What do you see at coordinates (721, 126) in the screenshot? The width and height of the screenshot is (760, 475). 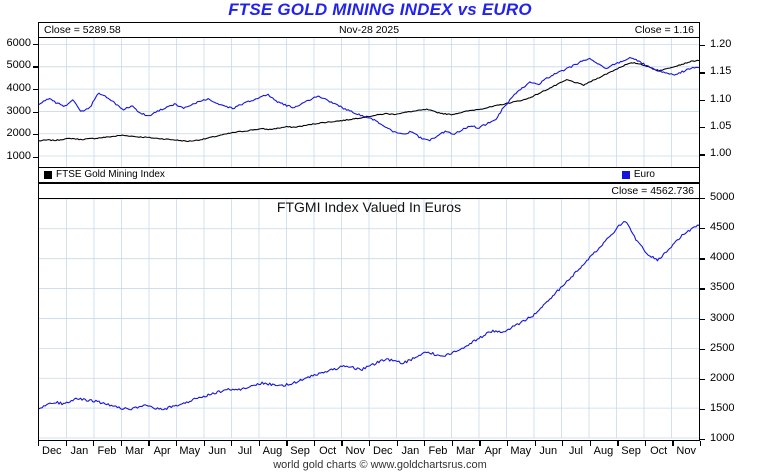 I see `top-right-axis-tick-label: 1.05` at bounding box center [721, 126].